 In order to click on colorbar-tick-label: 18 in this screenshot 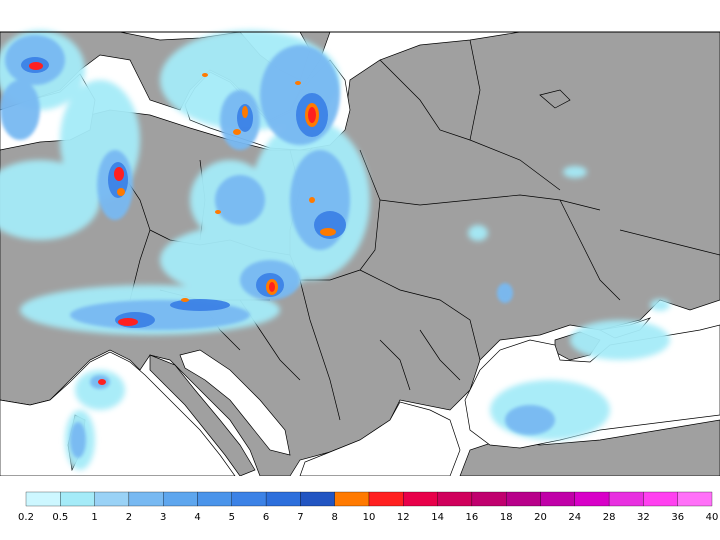, I will do `click(506, 517)`.